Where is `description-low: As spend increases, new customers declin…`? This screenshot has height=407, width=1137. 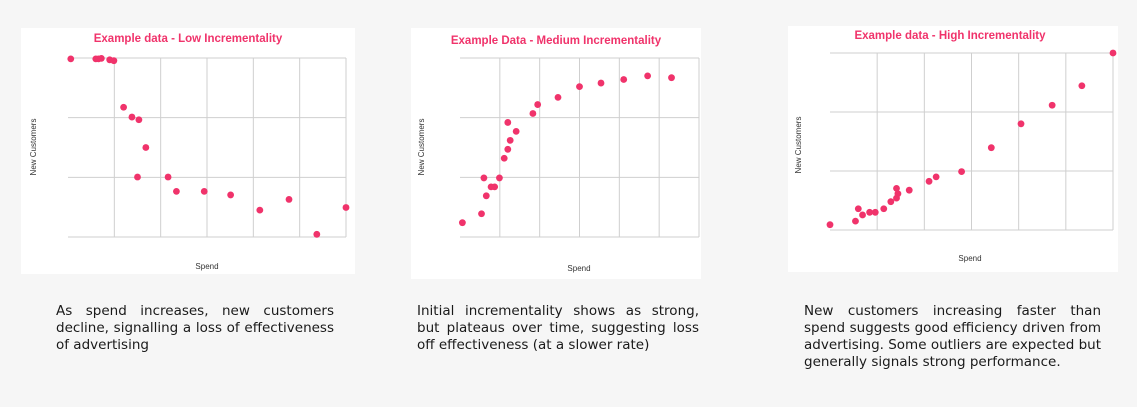 description-low: As spend increases, new customers declin… is located at coordinates (195, 328).